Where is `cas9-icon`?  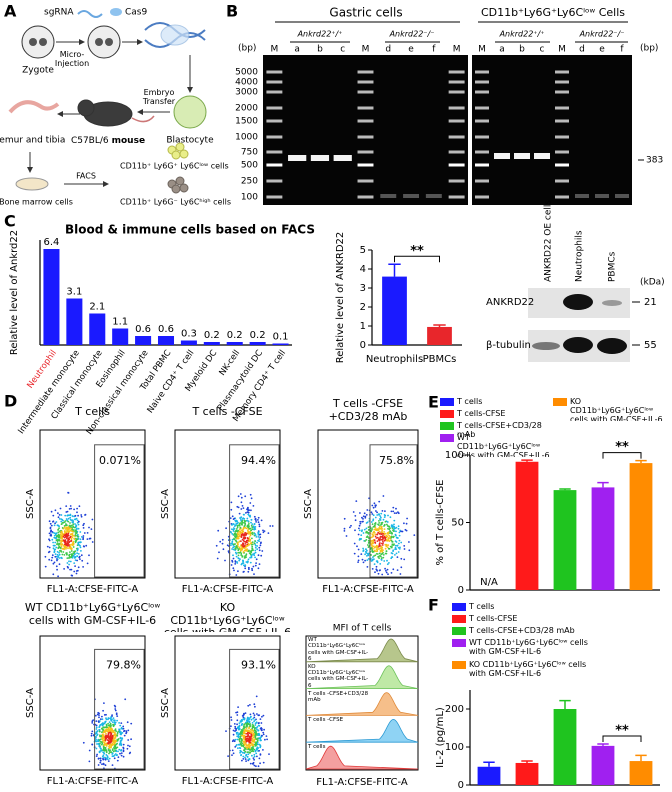 cas9-icon is located at coordinates (116, 12).